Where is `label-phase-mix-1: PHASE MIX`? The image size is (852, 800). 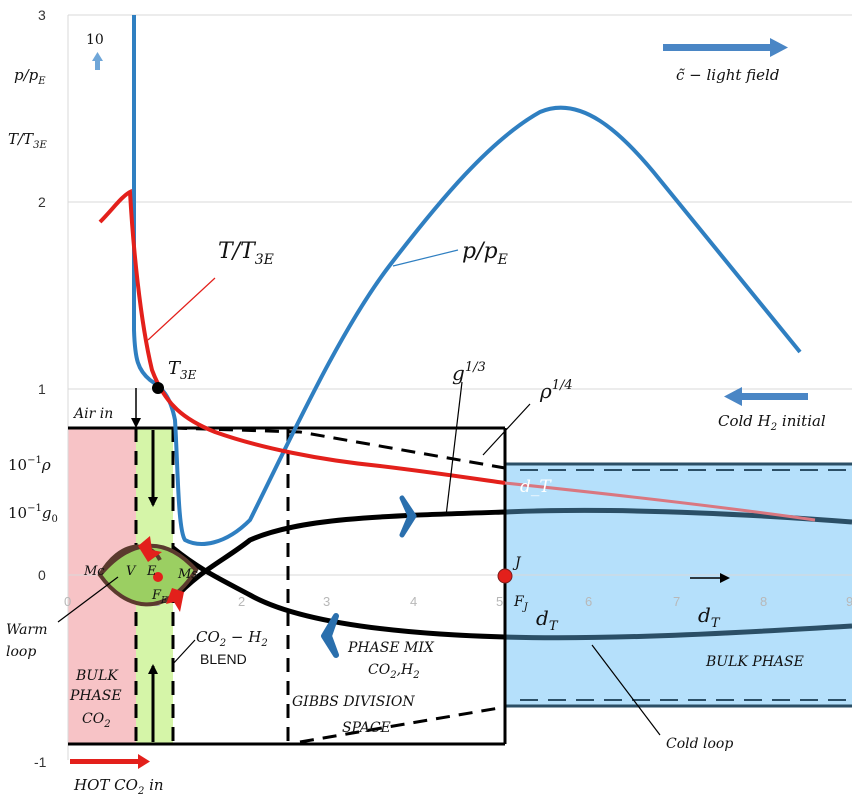 label-phase-mix-1: PHASE MIX is located at coordinates (391, 648).